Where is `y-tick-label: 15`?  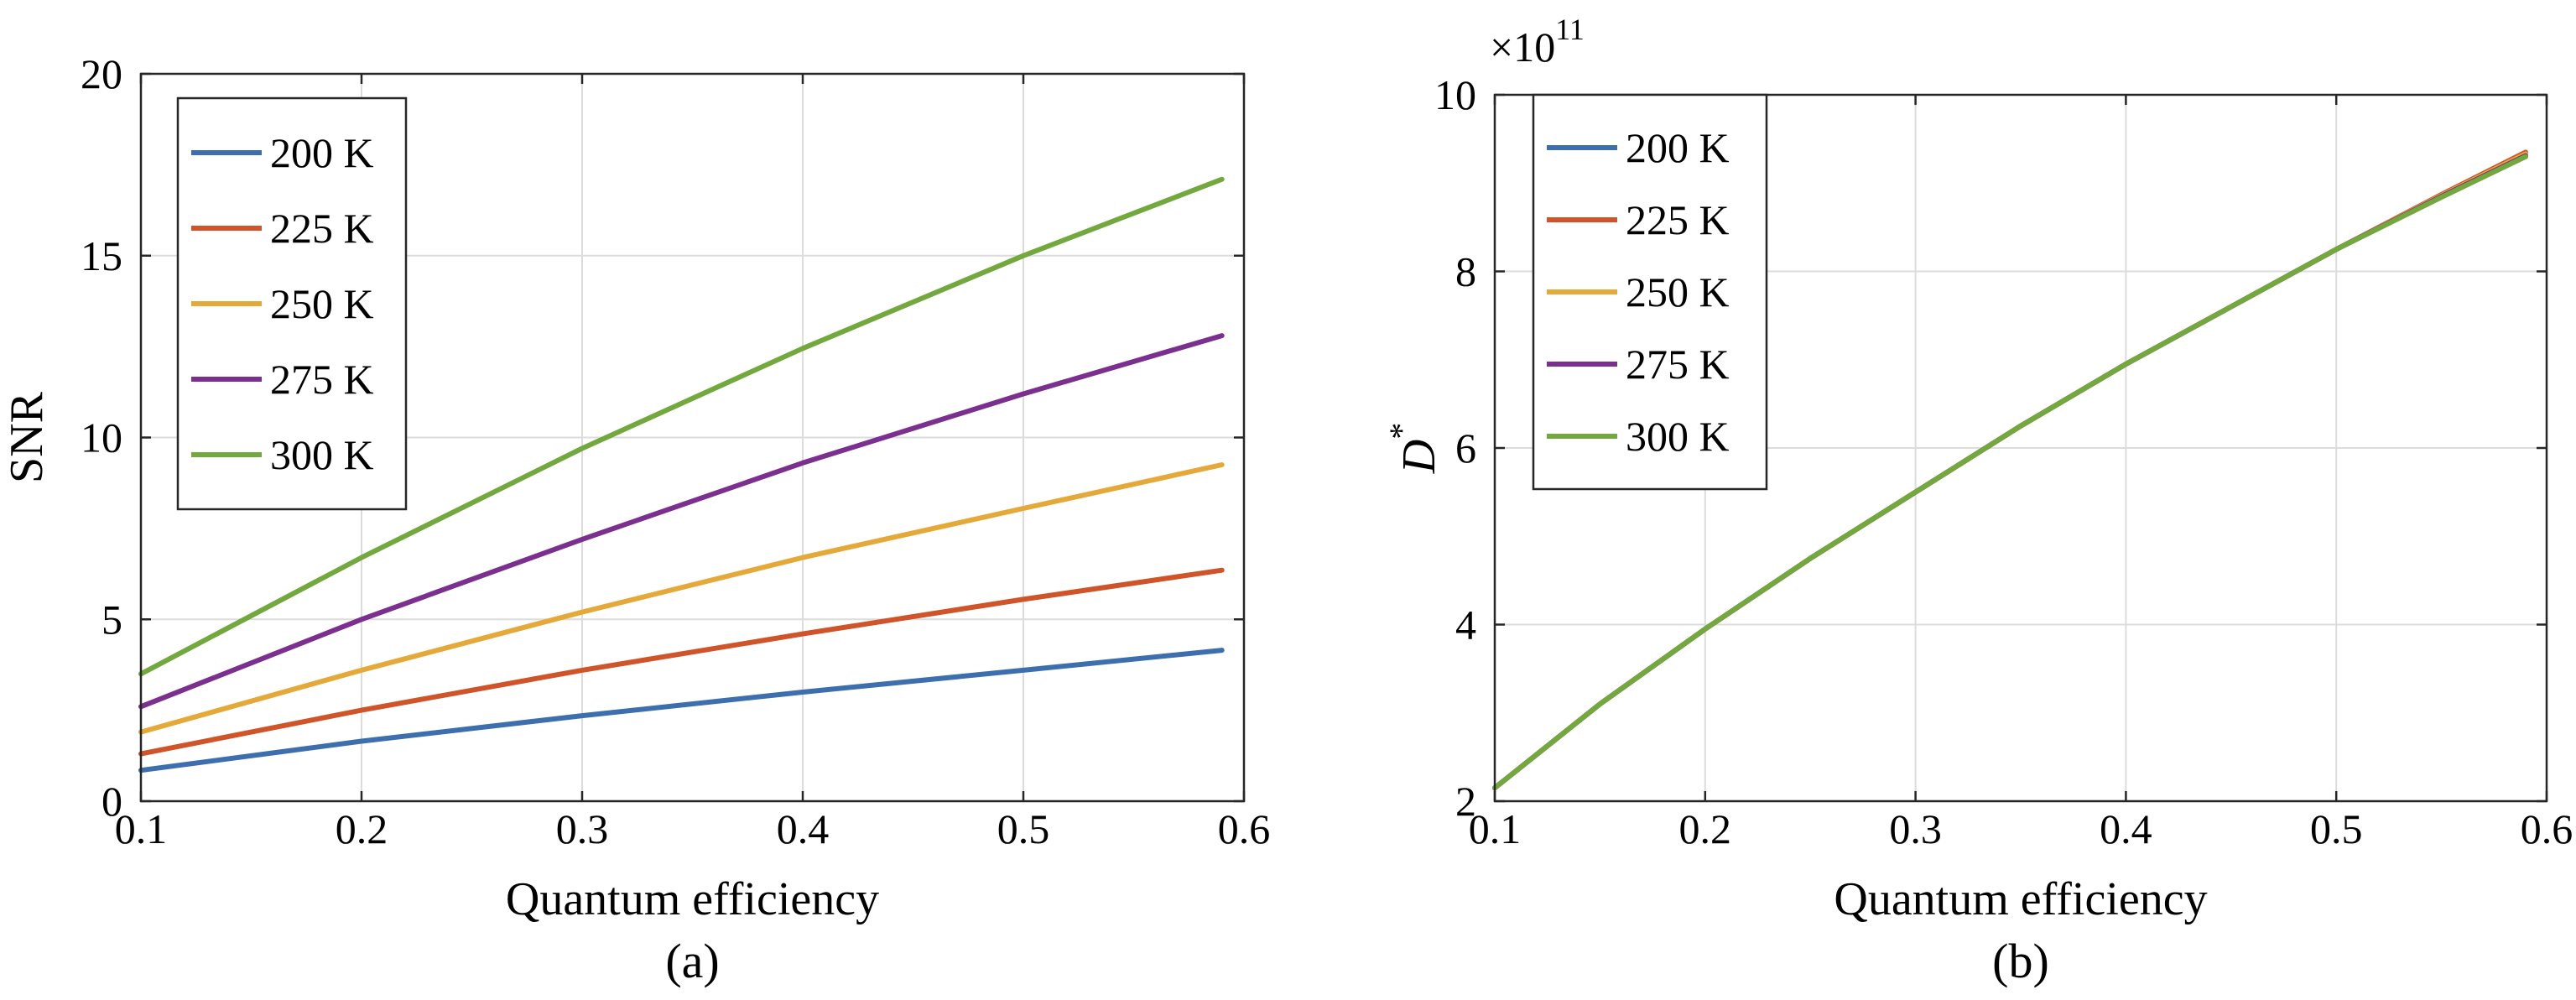 y-tick-label: 15 is located at coordinates (101, 255).